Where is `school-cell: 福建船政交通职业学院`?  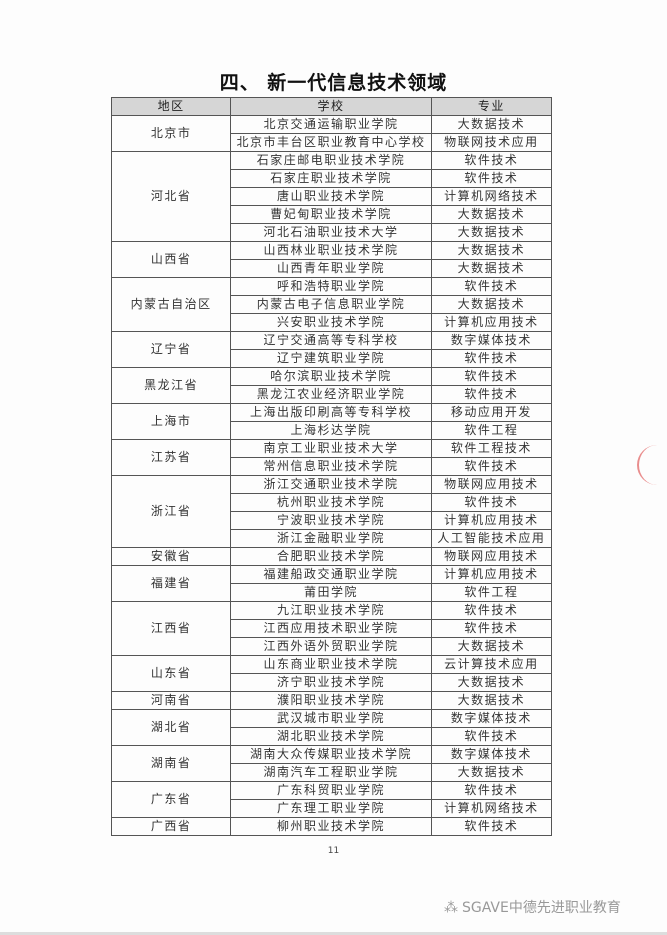
school-cell: 福建船政交通职业学院 is located at coordinates (331, 574).